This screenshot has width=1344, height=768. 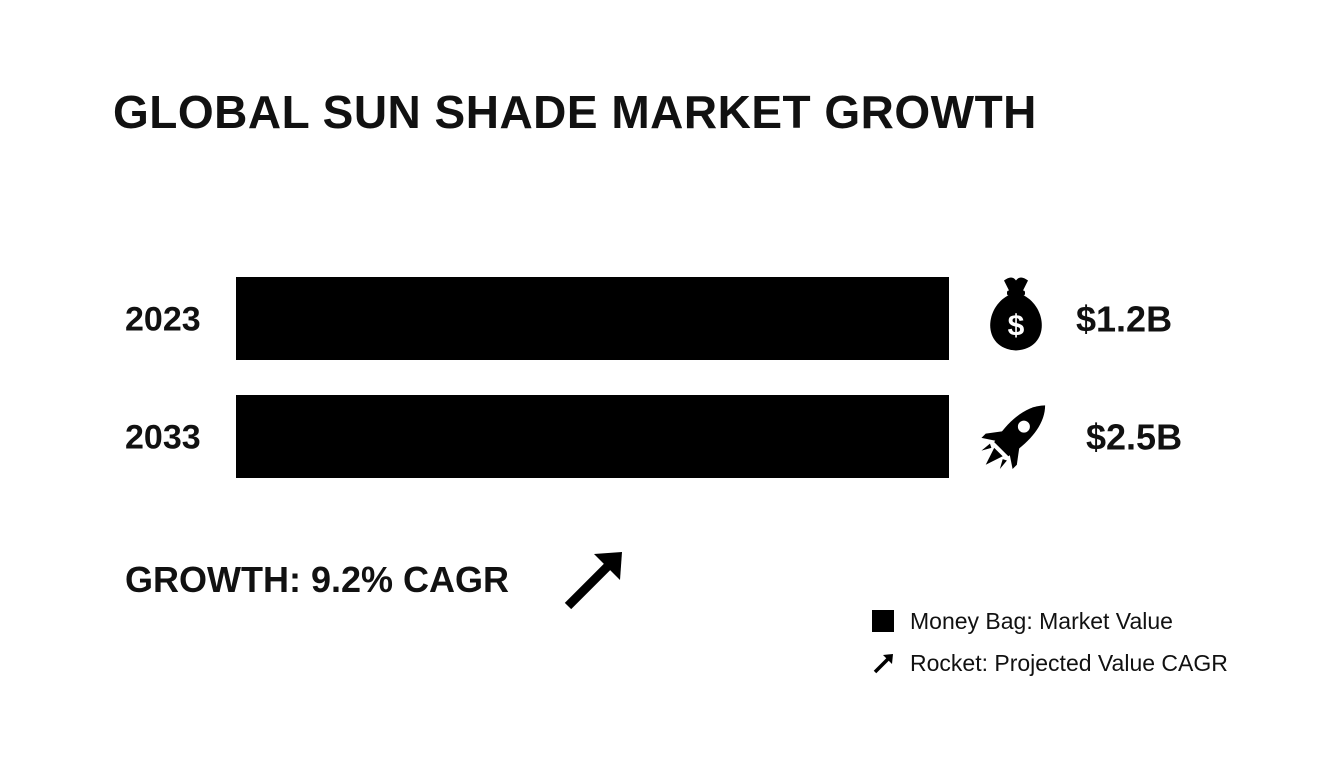 What do you see at coordinates (883, 621) in the screenshot?
I see `square-swatch-icon` at bounding box center [883, 621].